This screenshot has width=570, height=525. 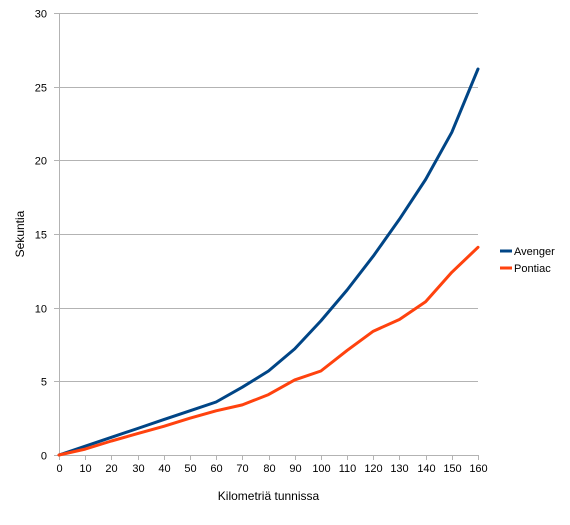 I want to click on x-tick-label: 10, so click(x=85, y=469).